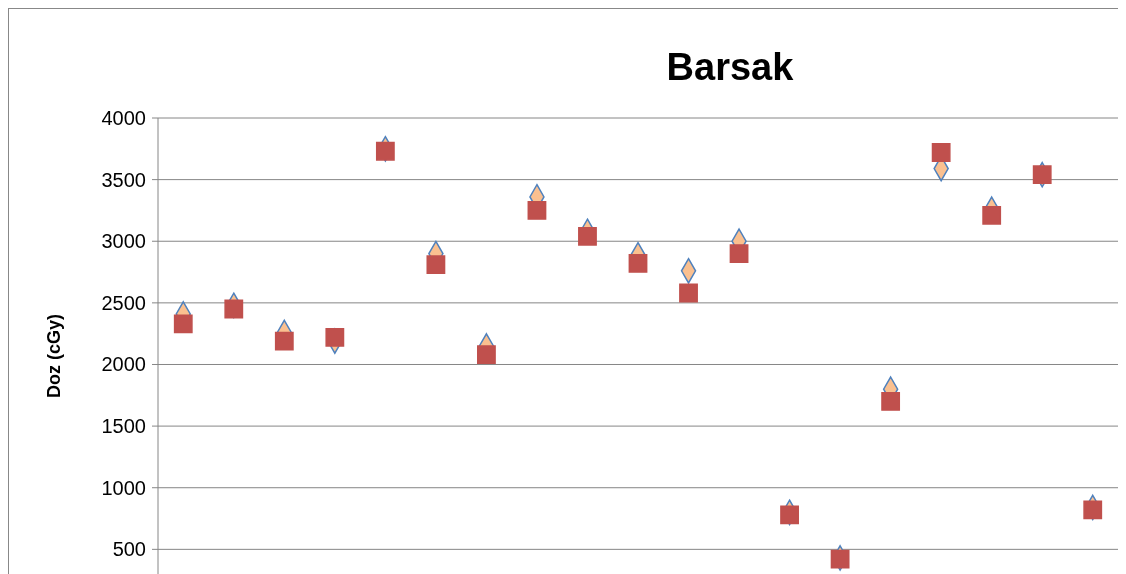 The height and width of the screenshot is (574, 1126). I want to click on y-tick-label: 3500, so click(123, 179).